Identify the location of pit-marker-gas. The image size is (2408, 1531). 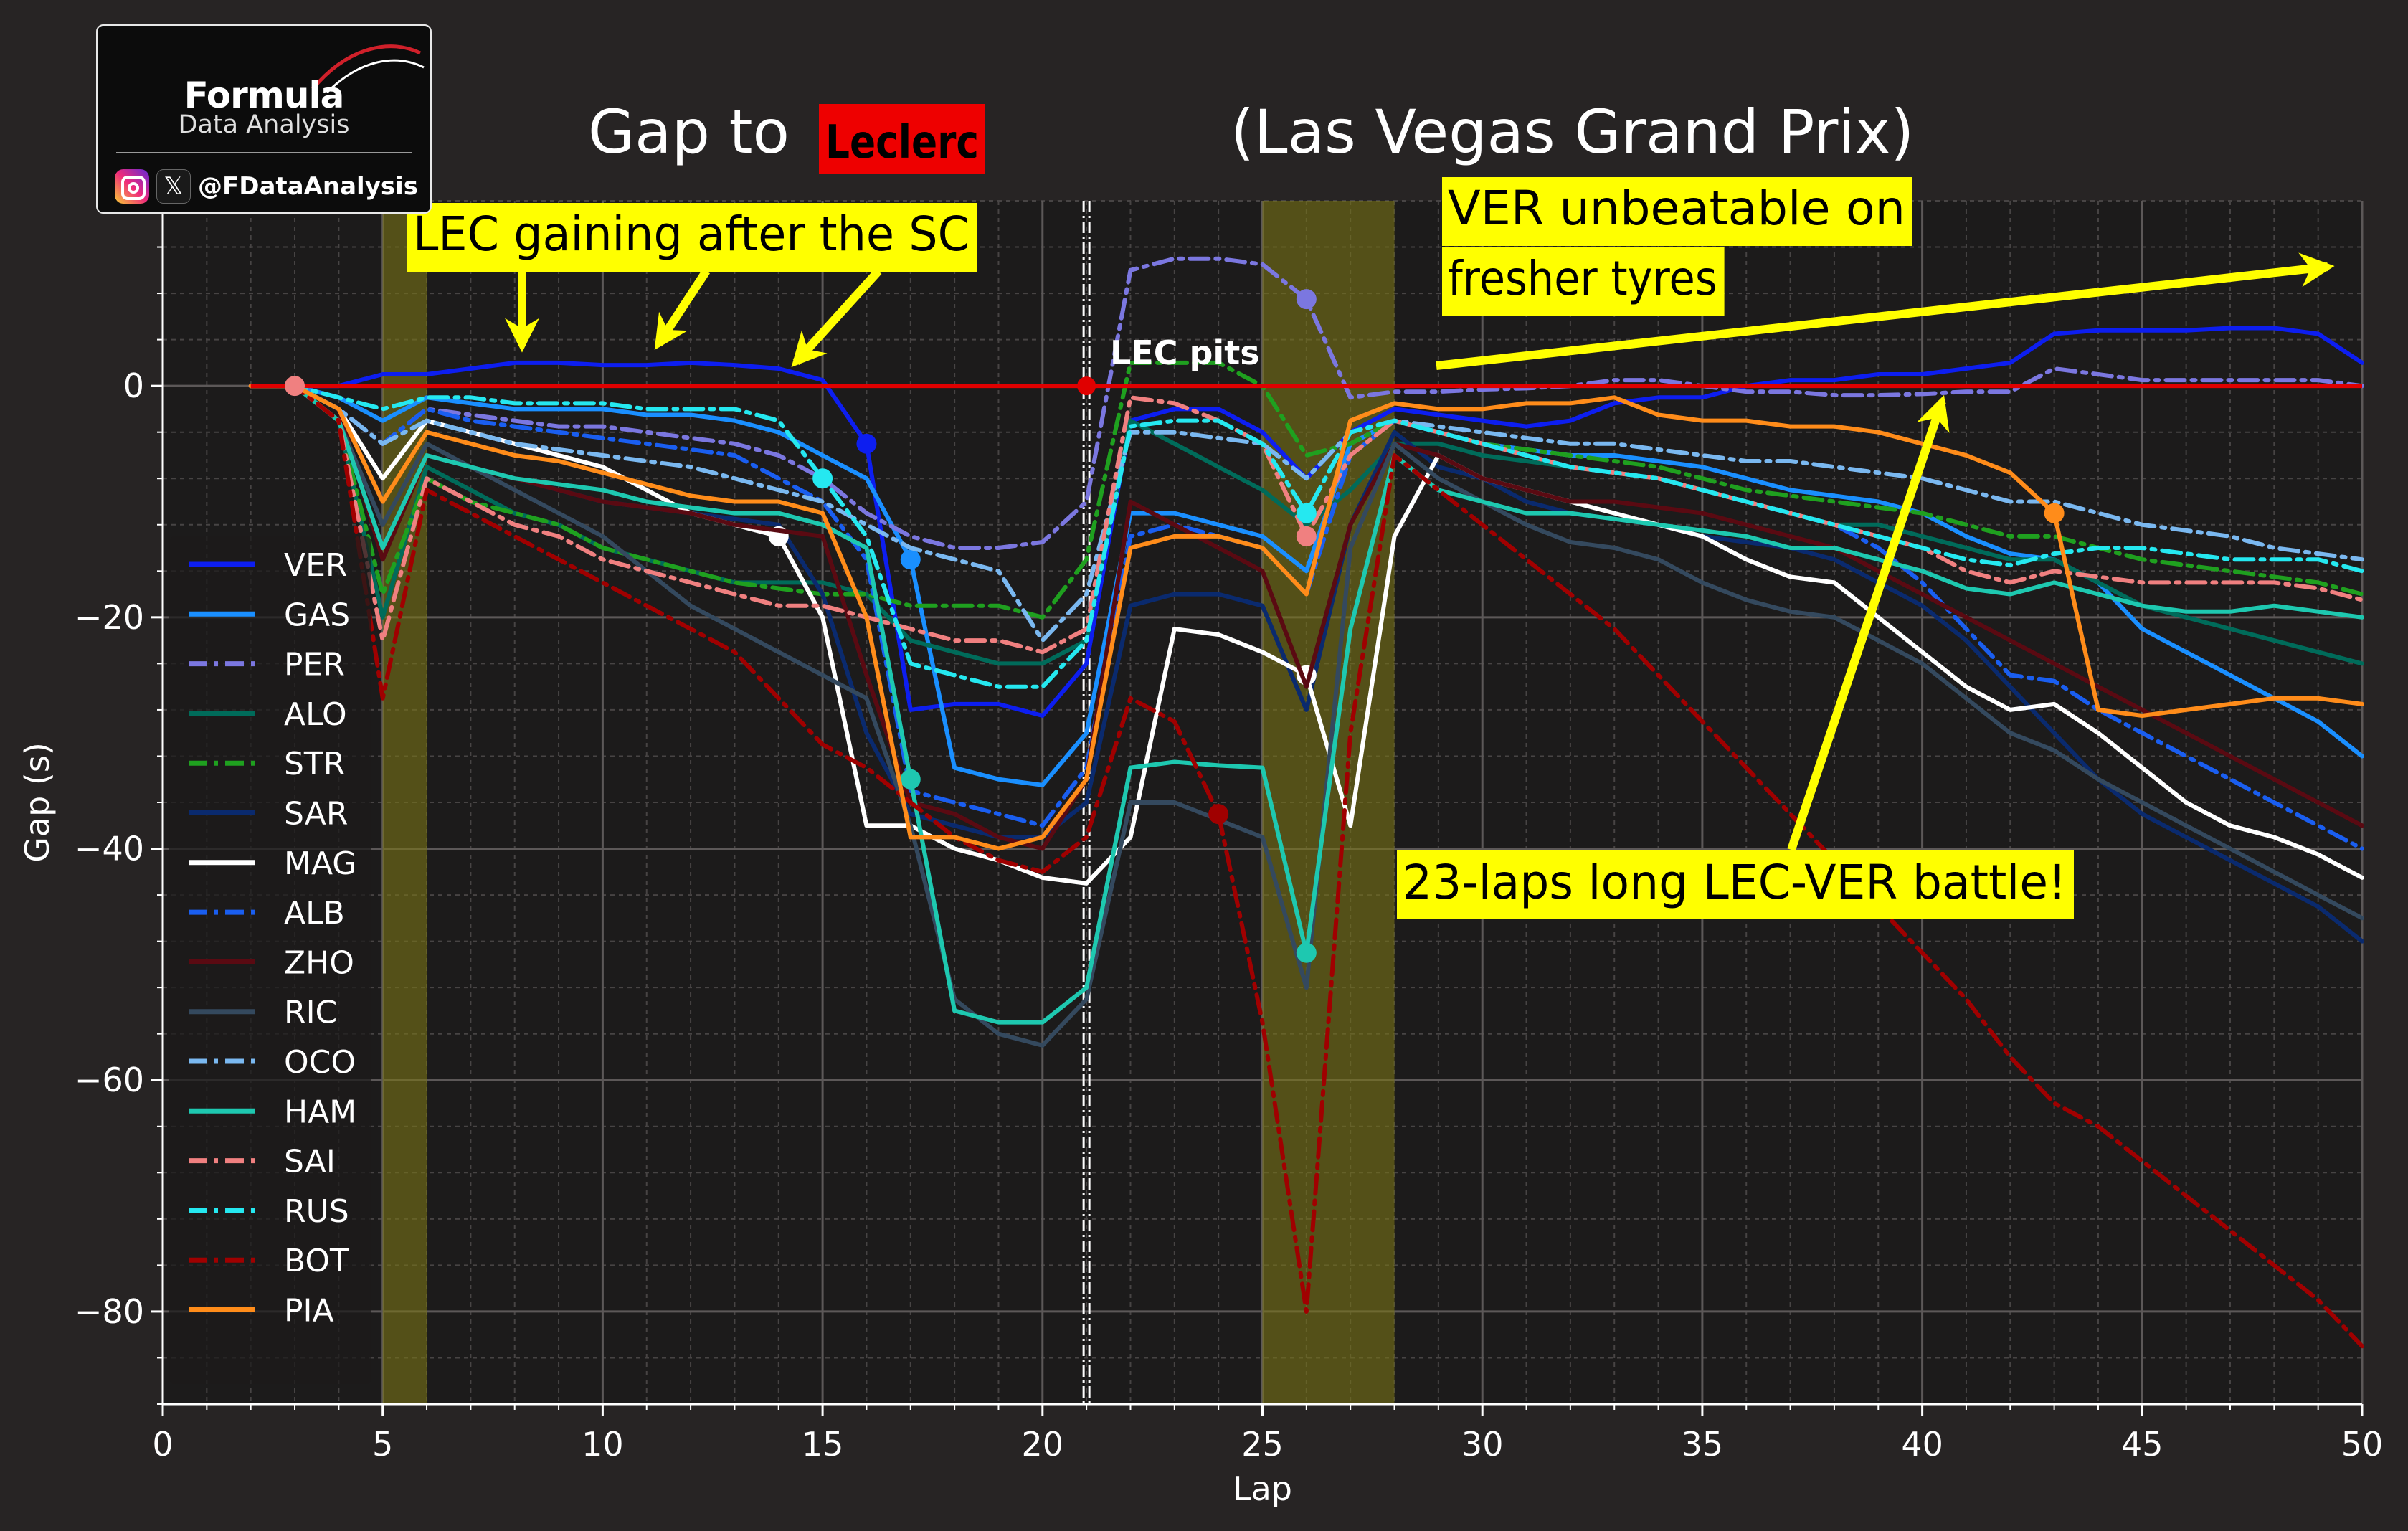
(910, 559).